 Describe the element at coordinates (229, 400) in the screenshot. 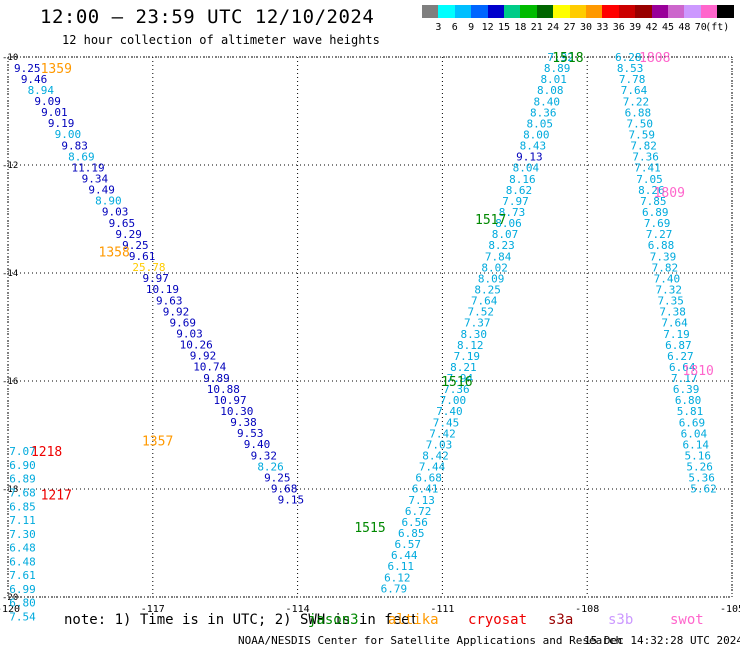

I see `wave-height-value: 10.97` at that location.